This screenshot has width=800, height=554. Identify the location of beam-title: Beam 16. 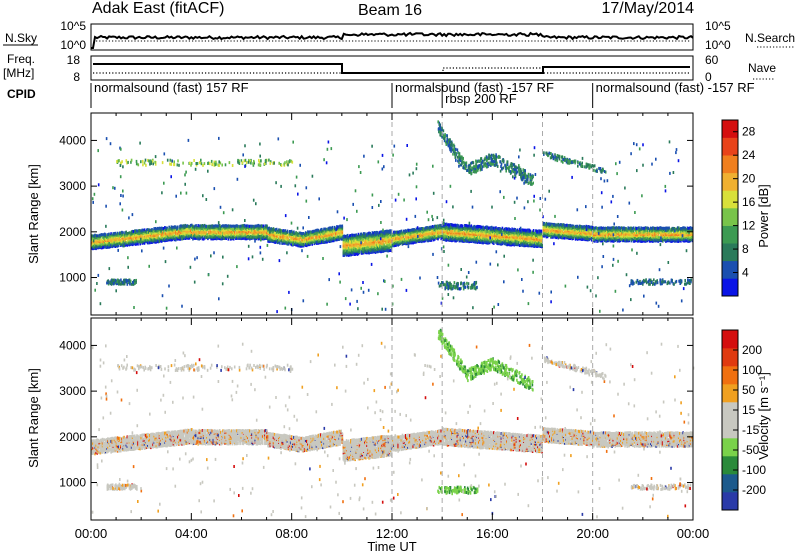
(390, 10).